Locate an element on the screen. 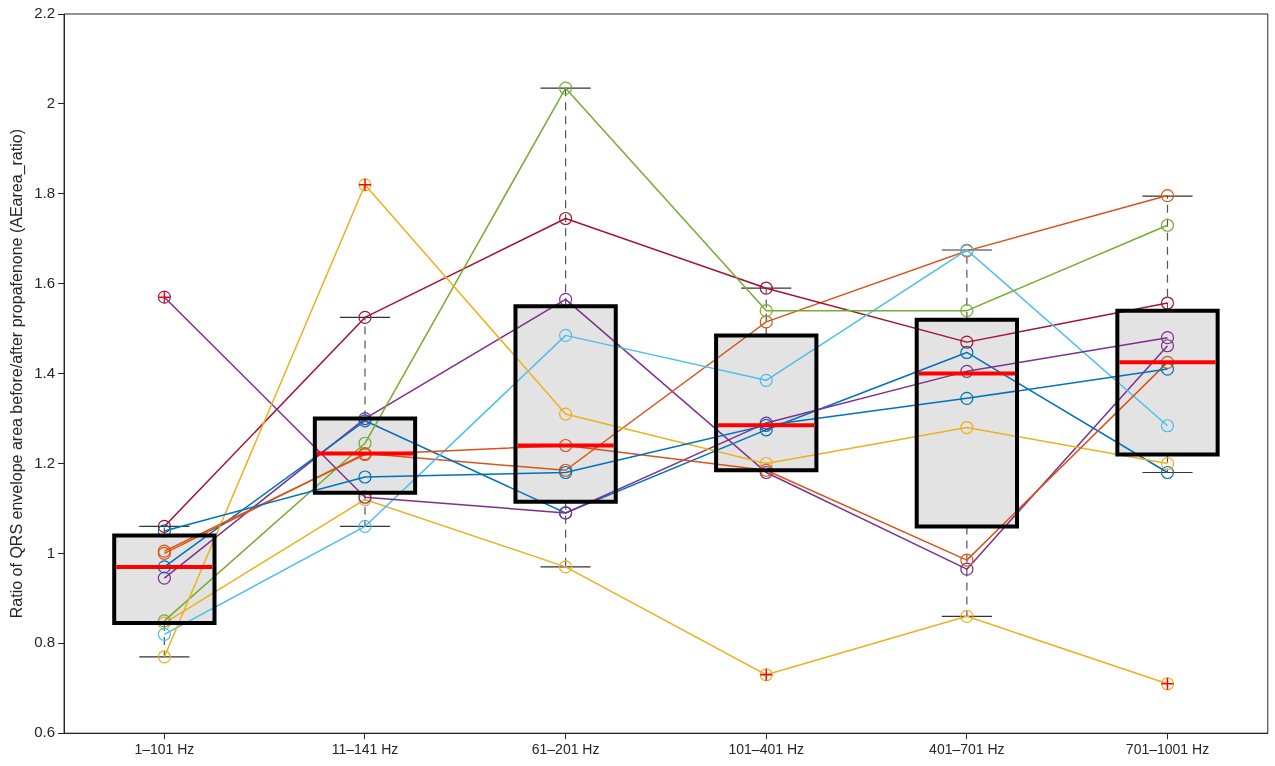 Image resolution: width=1275 pixels, height=766 pixels. y-tick-label: 0.8 is located at coordinates (45, 642).